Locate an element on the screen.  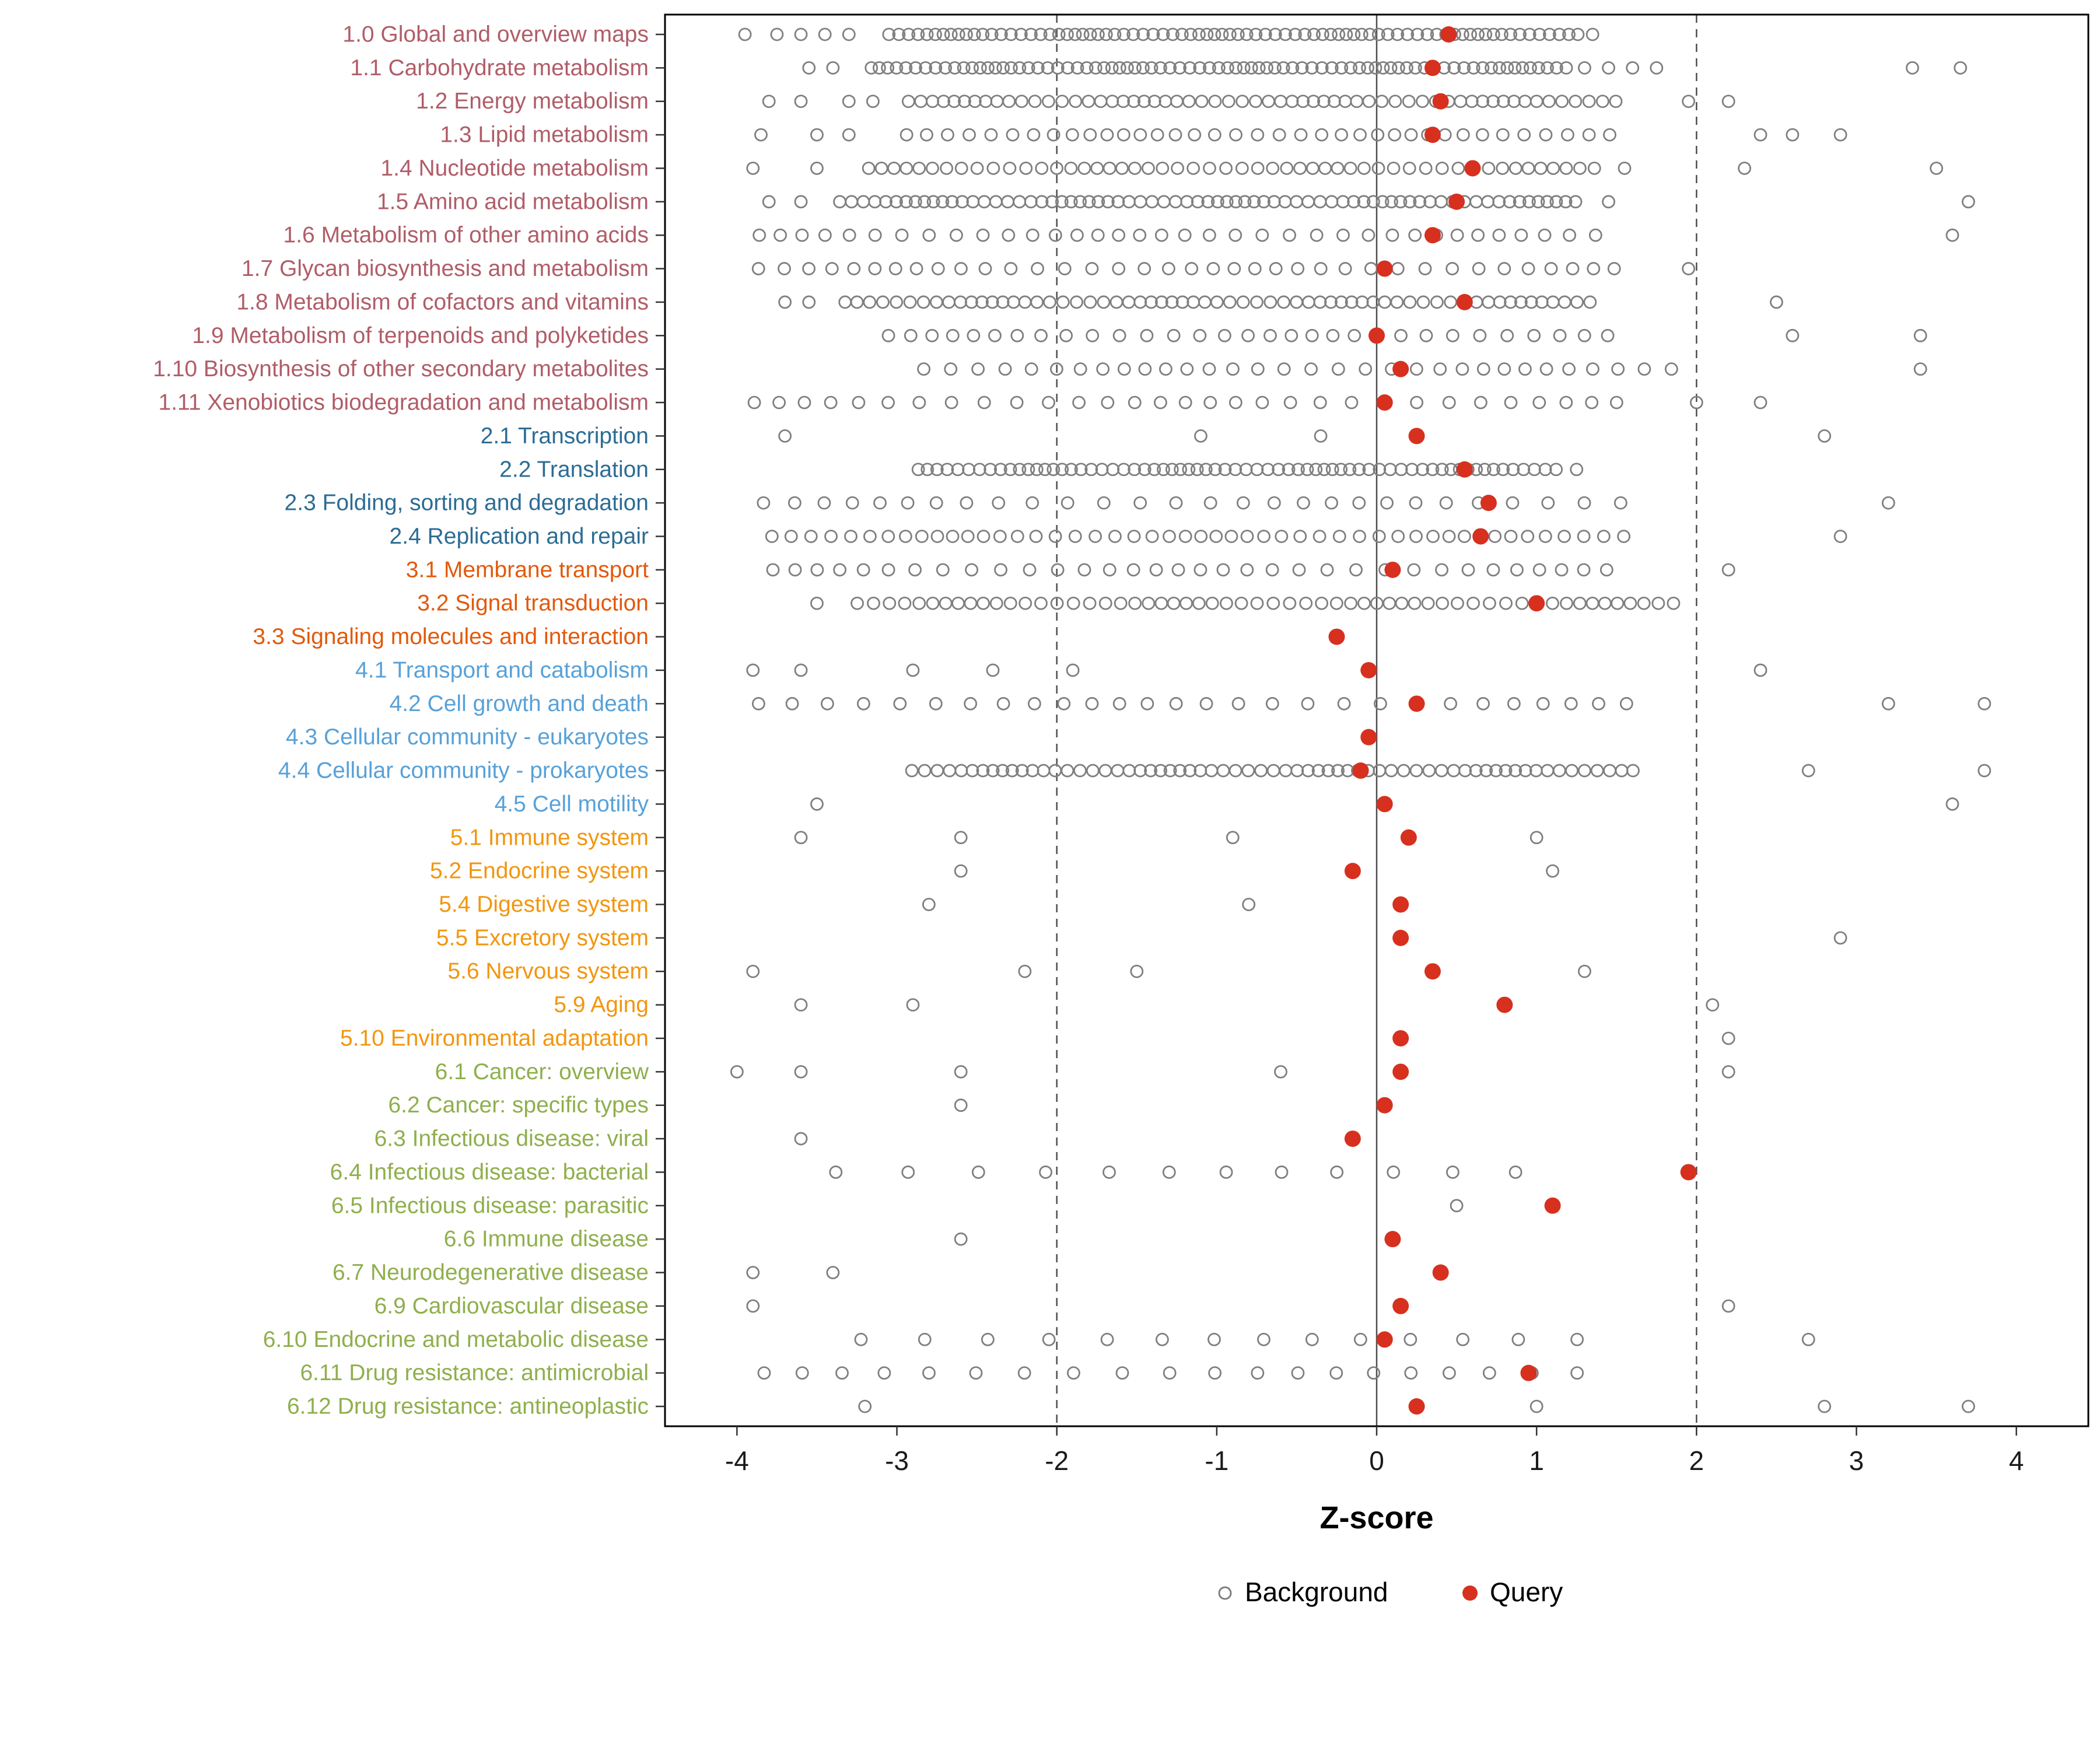
y-axis-label: 5.9 Aging is located at coordinates (601, 1005).